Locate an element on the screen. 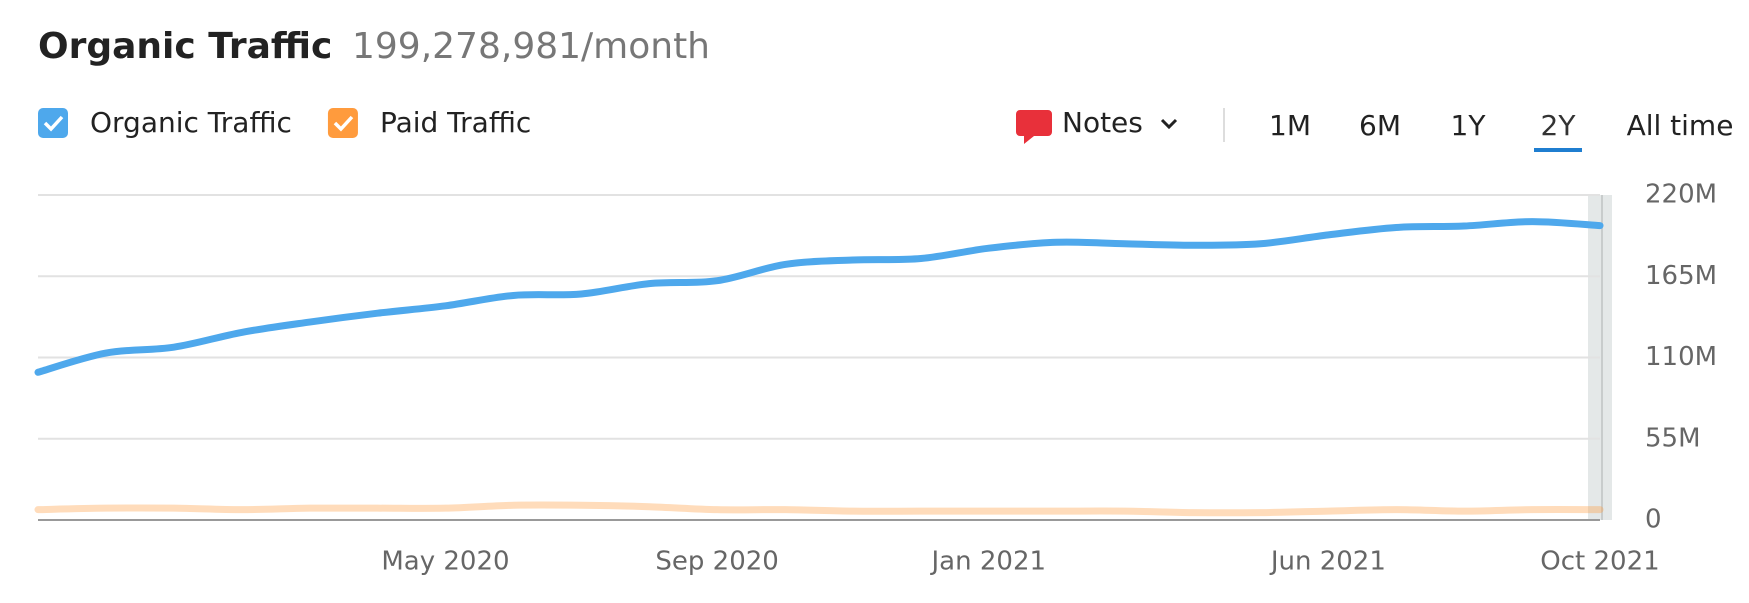 The image size is (1749, 603). x-tick-label: Oct 2021 is located at coordinates (1599, 562).